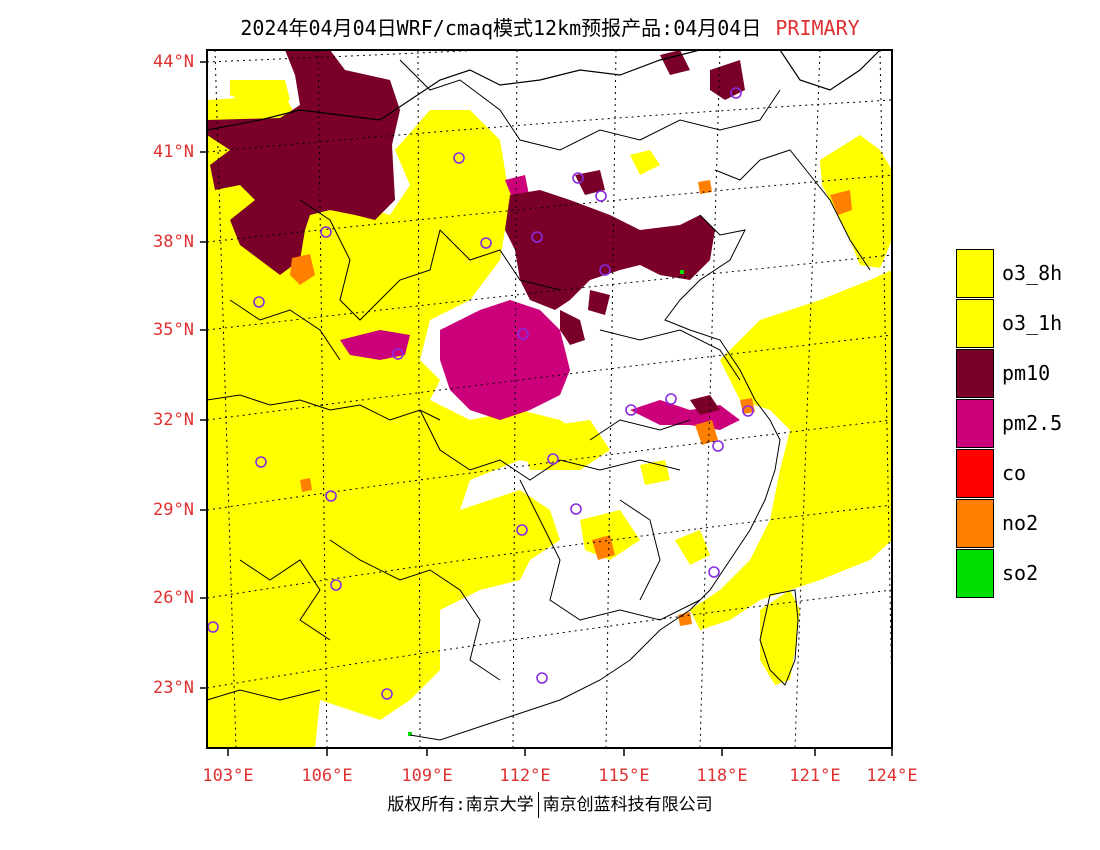 This screenshot has width=1100, height=850. I want to click on lat-label-38: 38°N, so click(173, 242).